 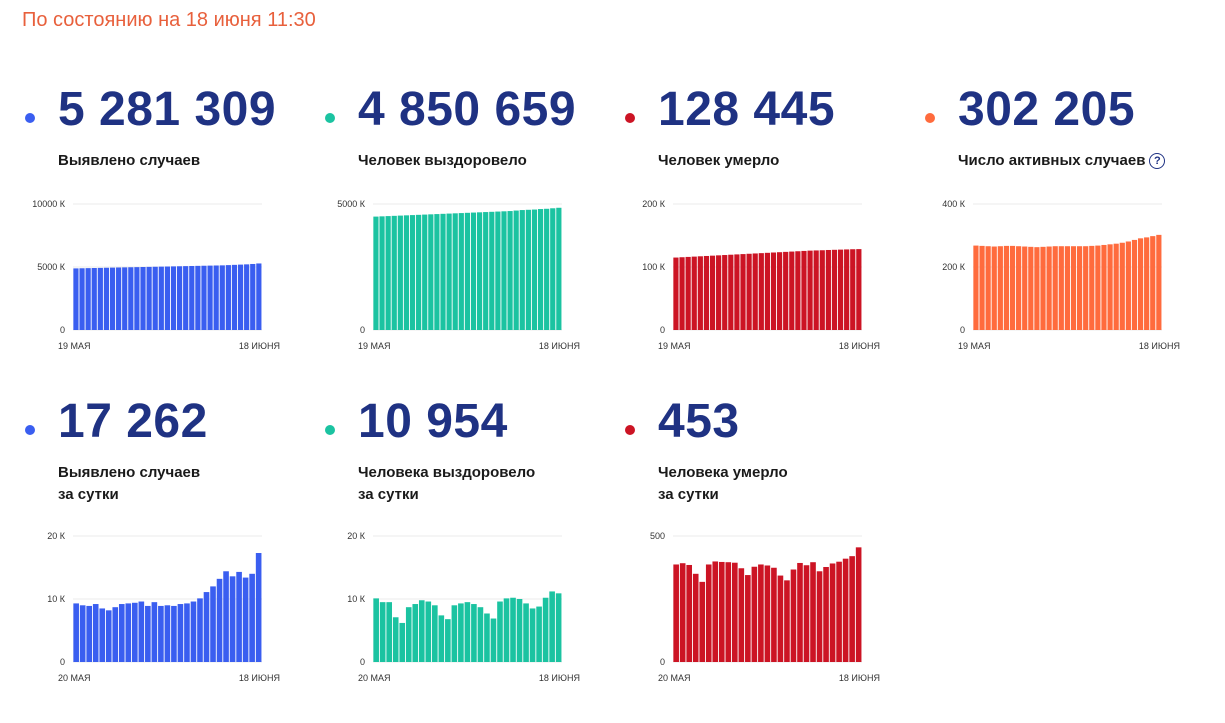 I want to click on caption-line: за сутки, so click(x=688, y=494).